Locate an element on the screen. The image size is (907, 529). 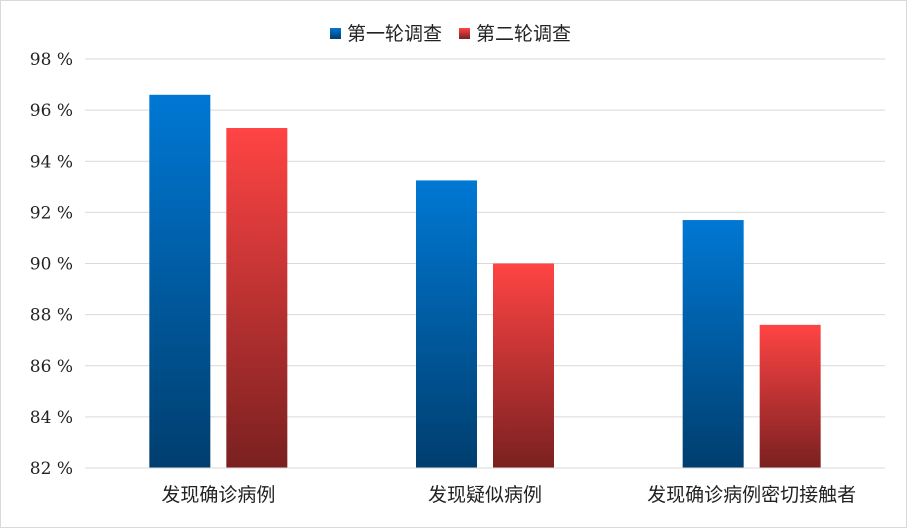
y-axis-ticks: 82 % 84 % 86 % 88 % 90 % 92 % 94 % 96 % 98 % is located at coordinates (51, 264).